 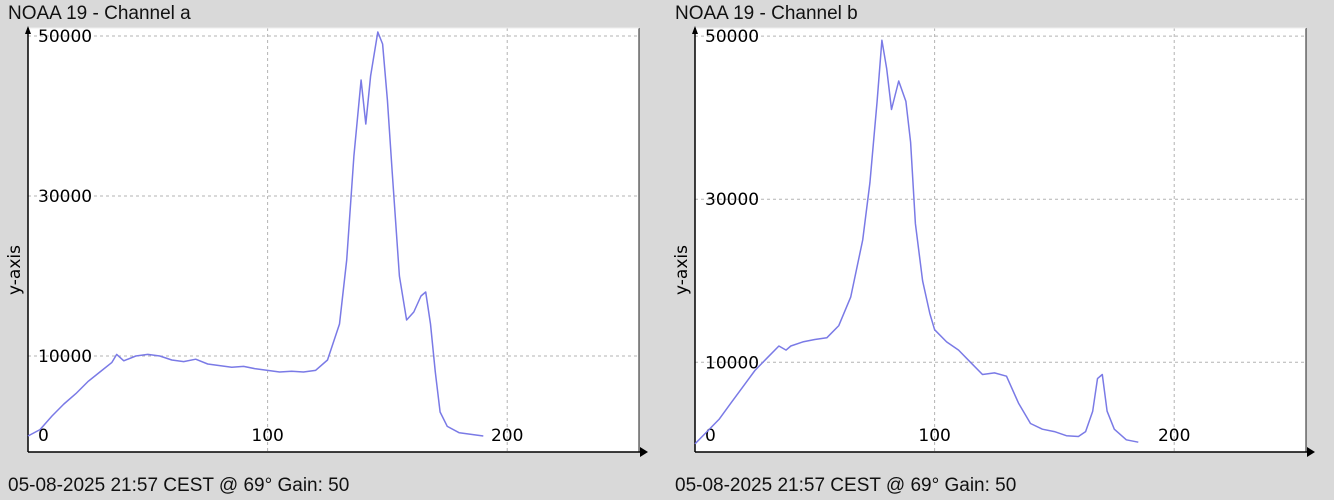 What do you see at coordinates (99, 13) in the screenshot?
I see `chart-title: NOAA 19 - Channel a` at bounding box center [99, 13].